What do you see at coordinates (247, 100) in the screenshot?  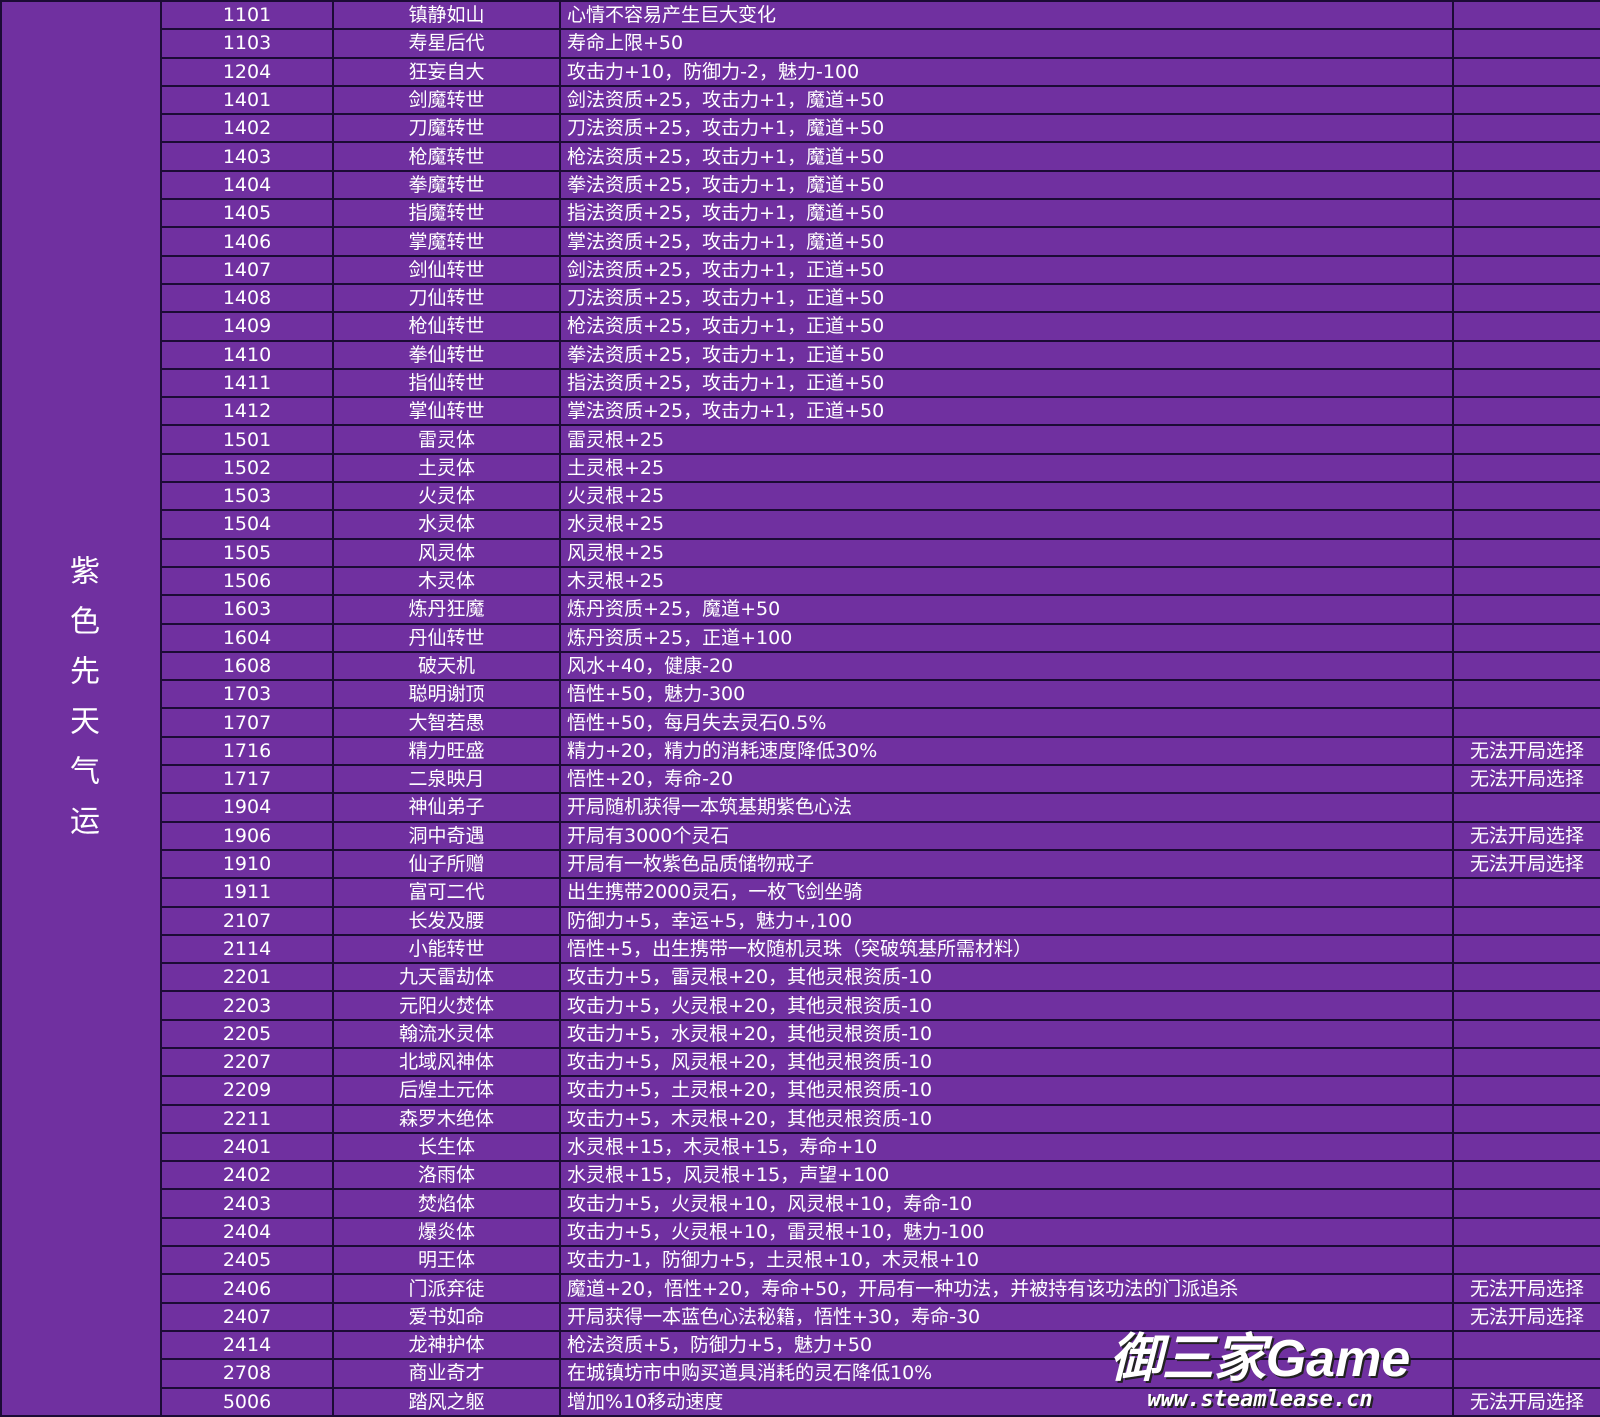 I see `talent-id: 1401` at bounding box center [247, 100].